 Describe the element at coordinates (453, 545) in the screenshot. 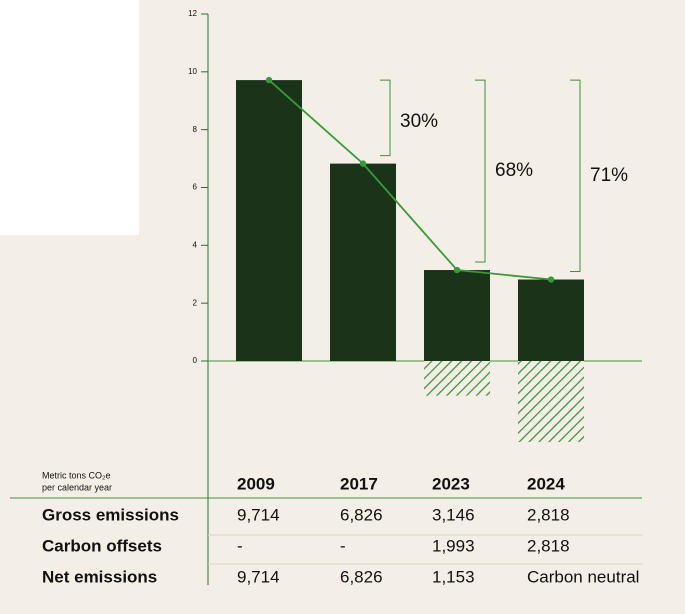

I see `table-cell: 1,993` at that location.